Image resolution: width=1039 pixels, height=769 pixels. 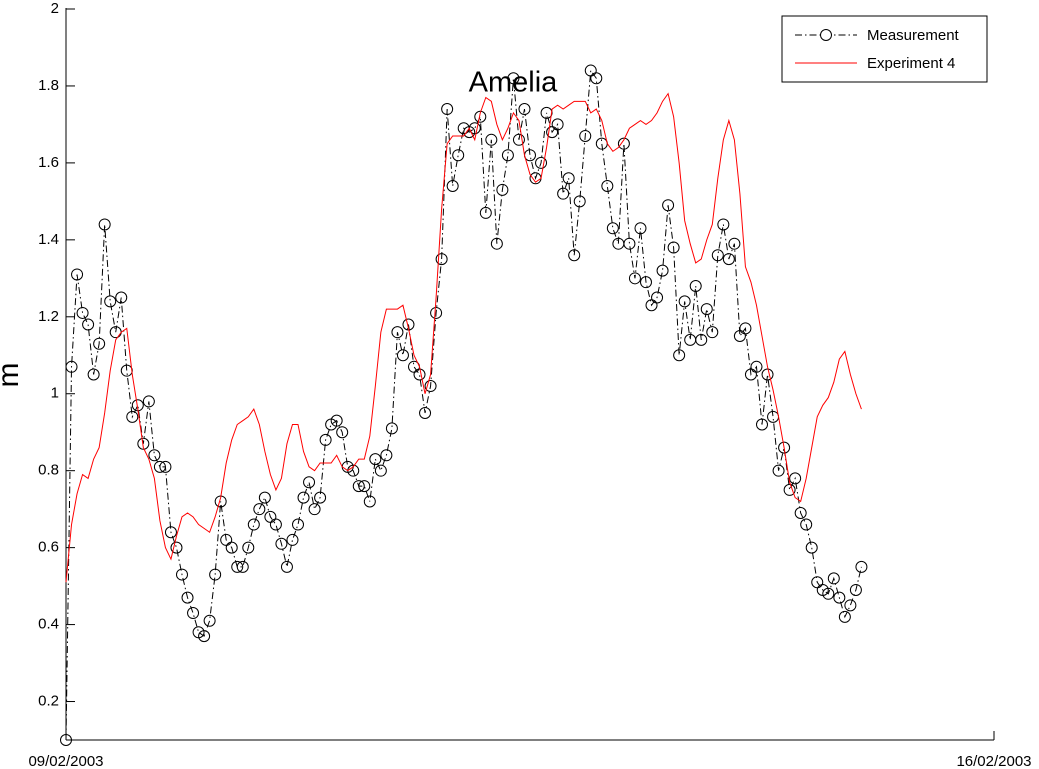 What do you see at coordinates (55, 393) in the screenshot?
I see `y-tick-label: 1` at bounding box center [55, 393].